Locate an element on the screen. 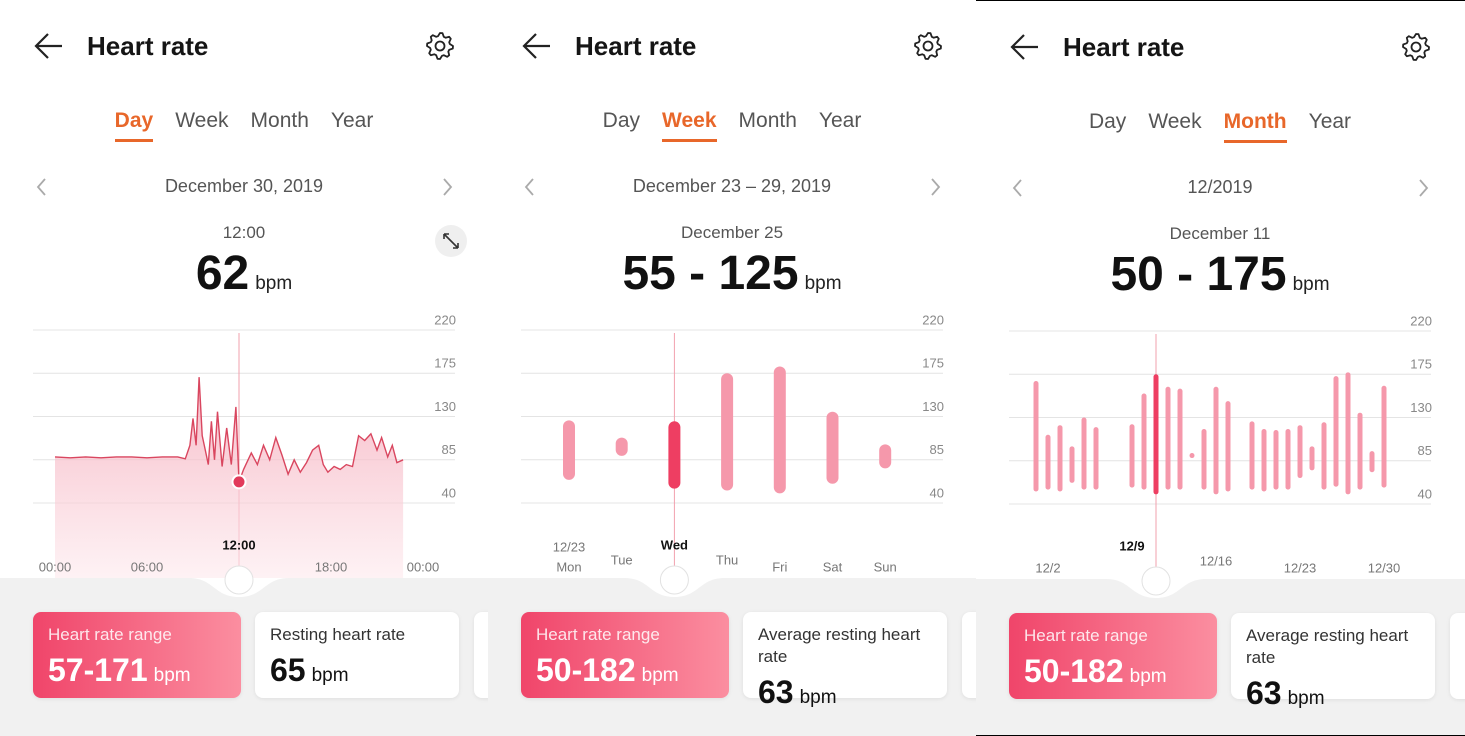 Image resolution: width=1465 pixels, height=736 pixels. reading: December 25 55 - 125 bpm is located at coordinates (732, 267).